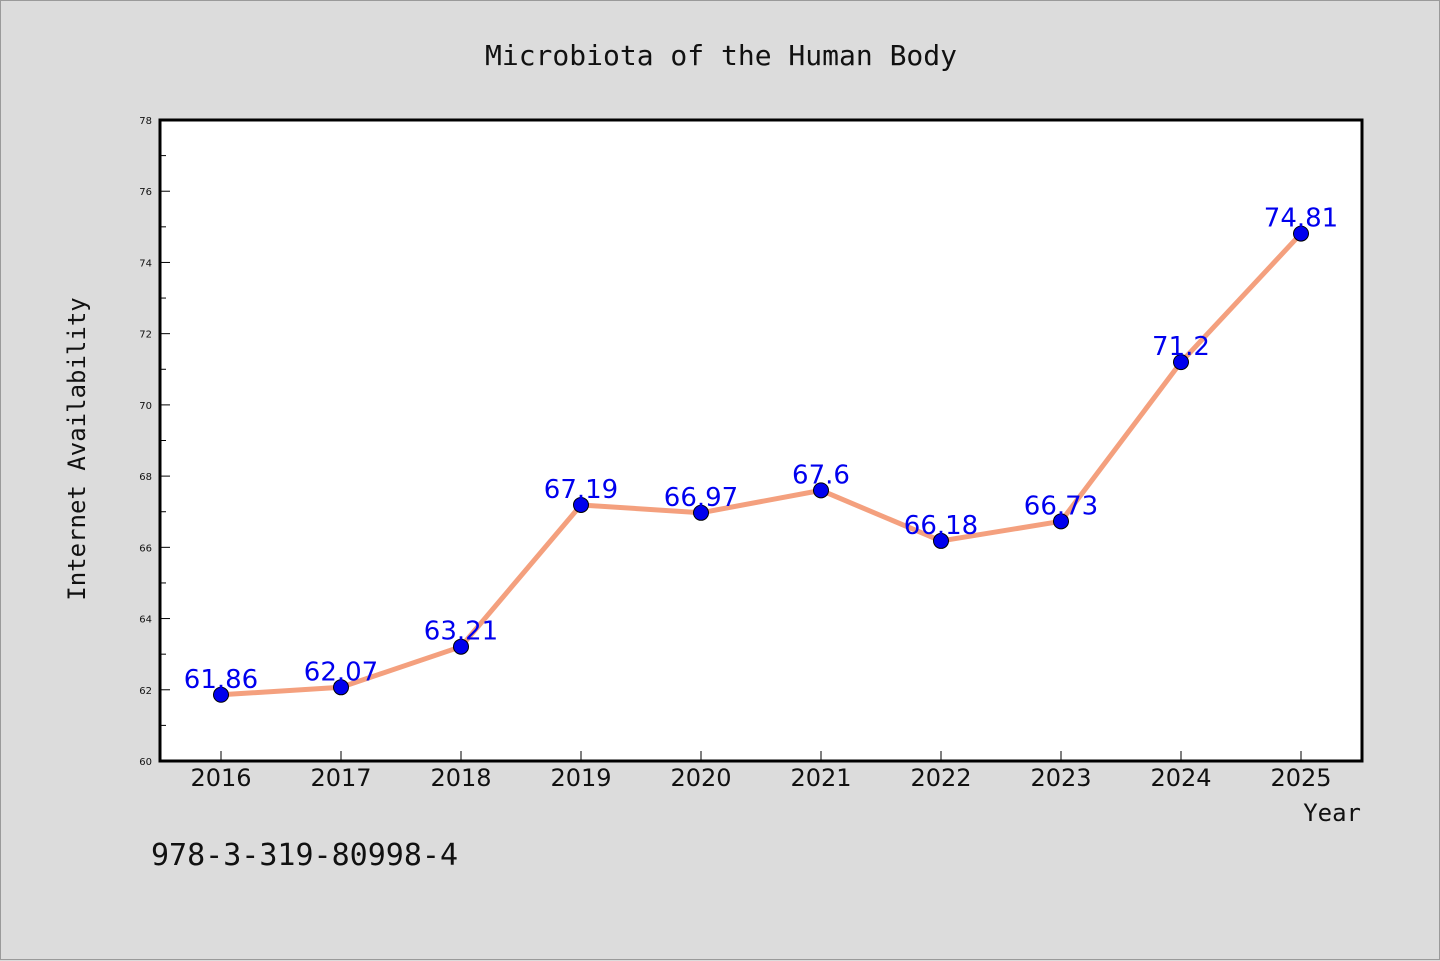  Describe the element at coordinates (145, 691) in the screenshot. I see `y-tick-label: 62` at that location.